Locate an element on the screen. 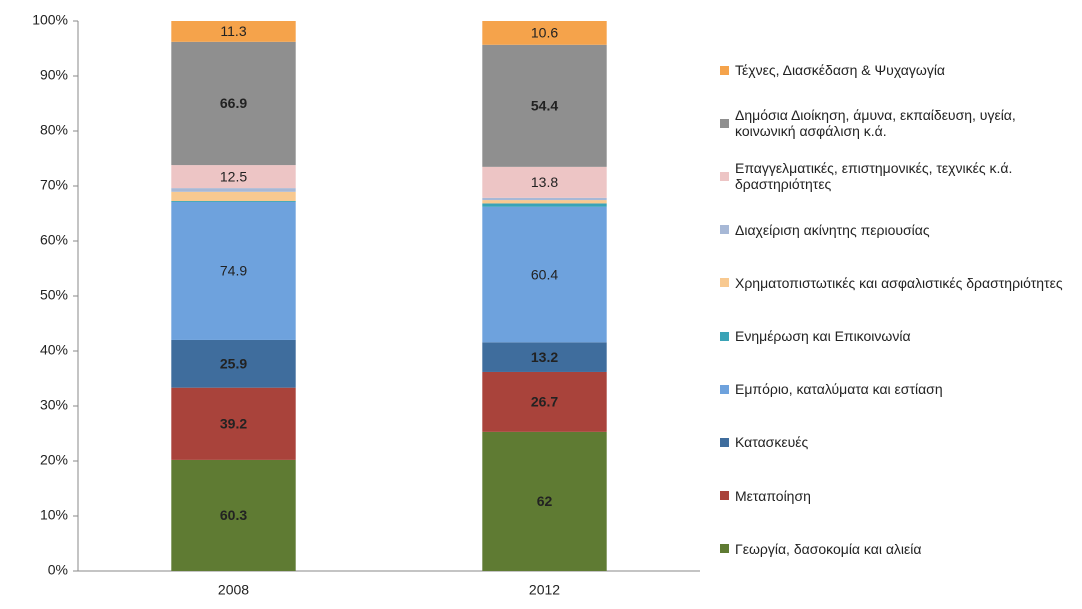  data-label: 66.9 is located at coordinates (233, 103).